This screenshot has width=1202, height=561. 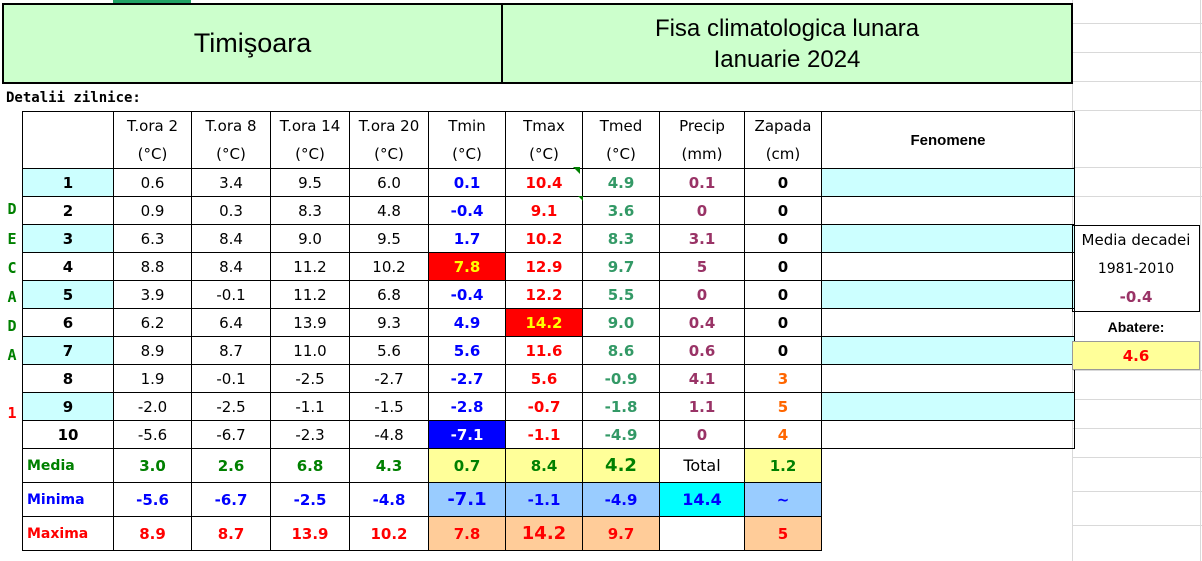 I want to click on t8-cell: -6.7, so click(x=231, y=434).